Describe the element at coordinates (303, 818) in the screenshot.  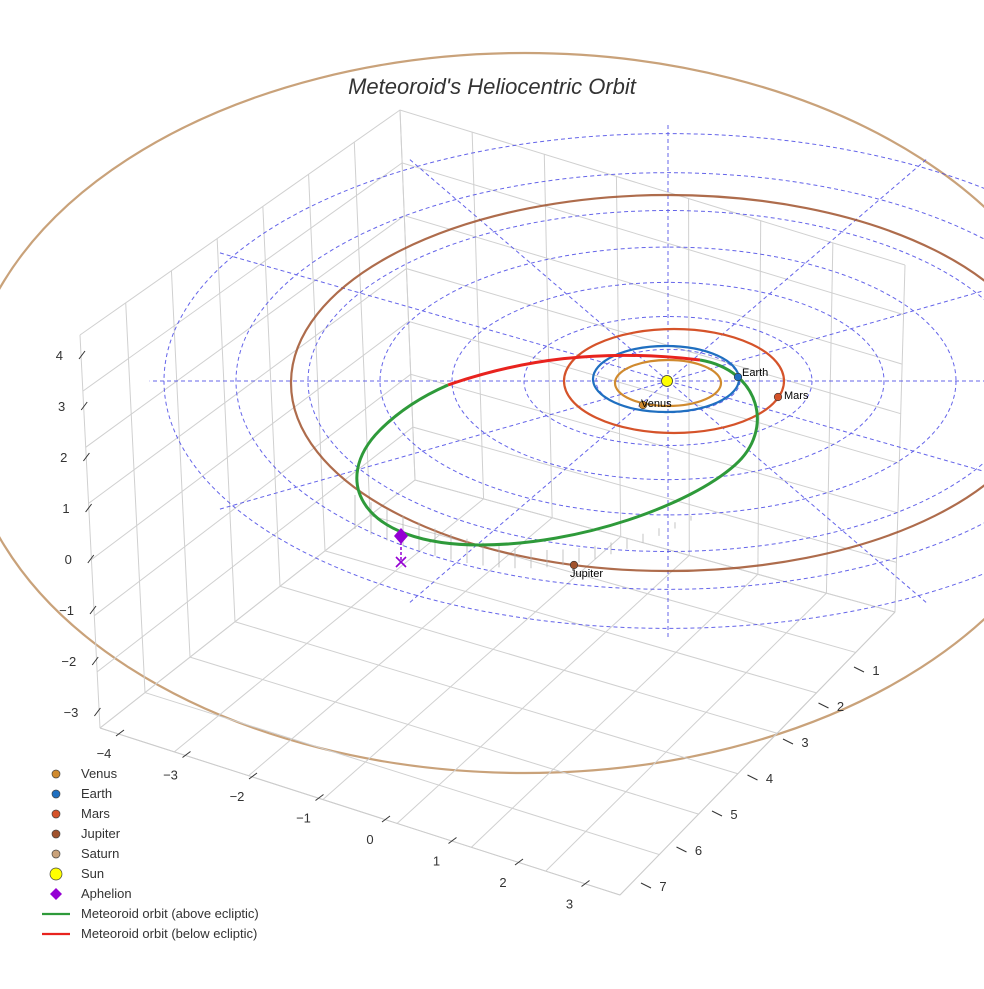
I see `x-tick-label: −1` at that location.